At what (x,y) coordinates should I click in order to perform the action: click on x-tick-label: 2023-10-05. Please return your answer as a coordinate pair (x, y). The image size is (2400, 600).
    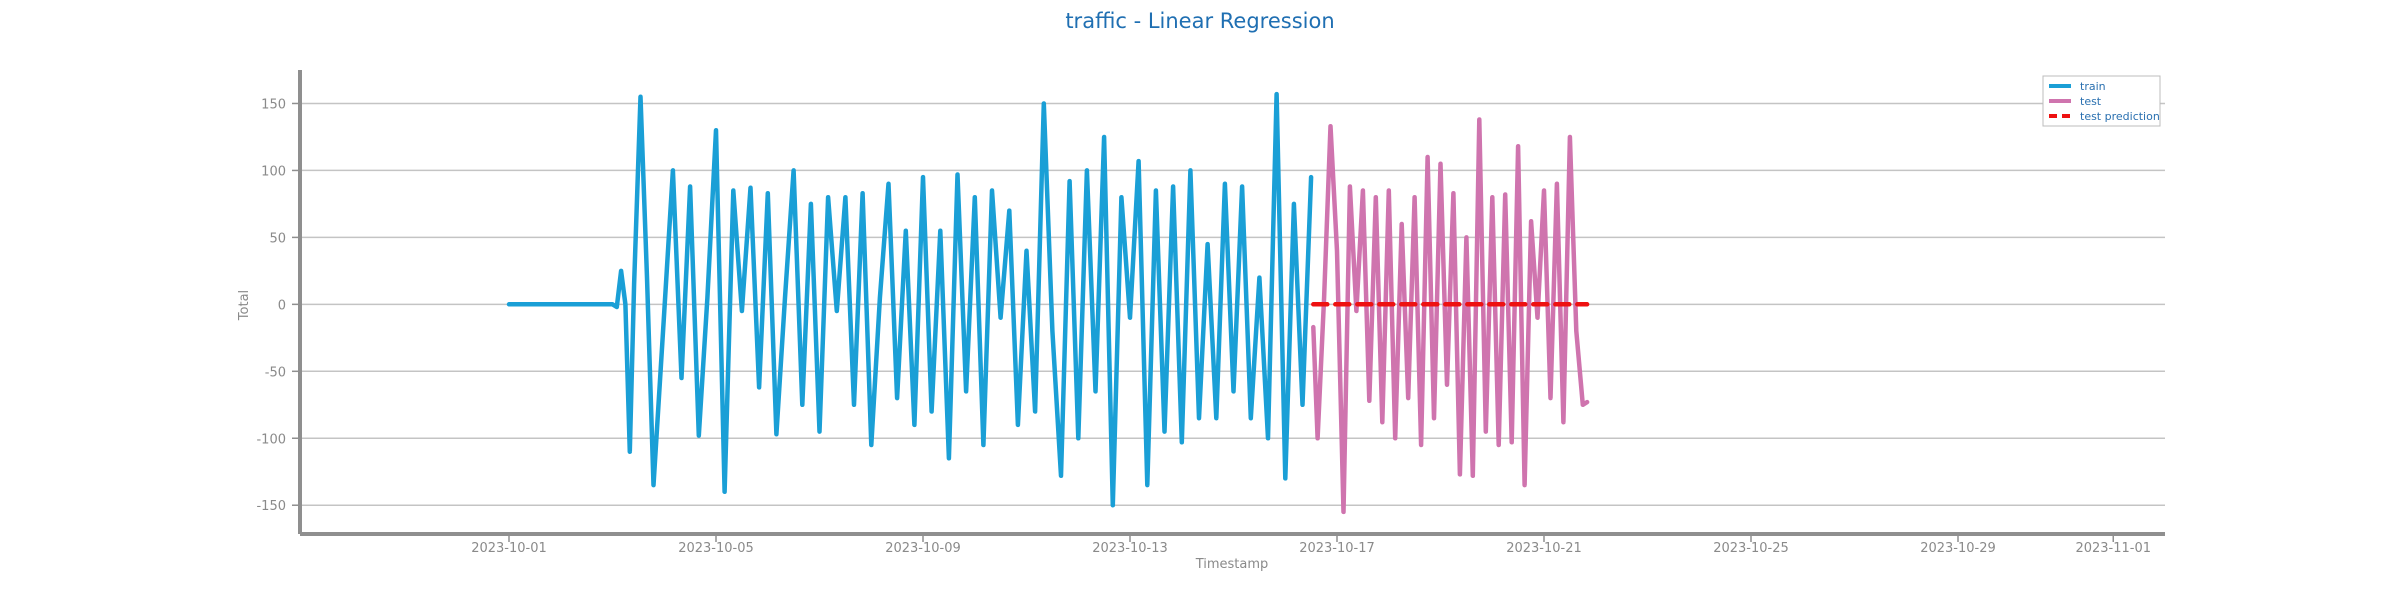
    Looking at the image, I should click on (716, 548).